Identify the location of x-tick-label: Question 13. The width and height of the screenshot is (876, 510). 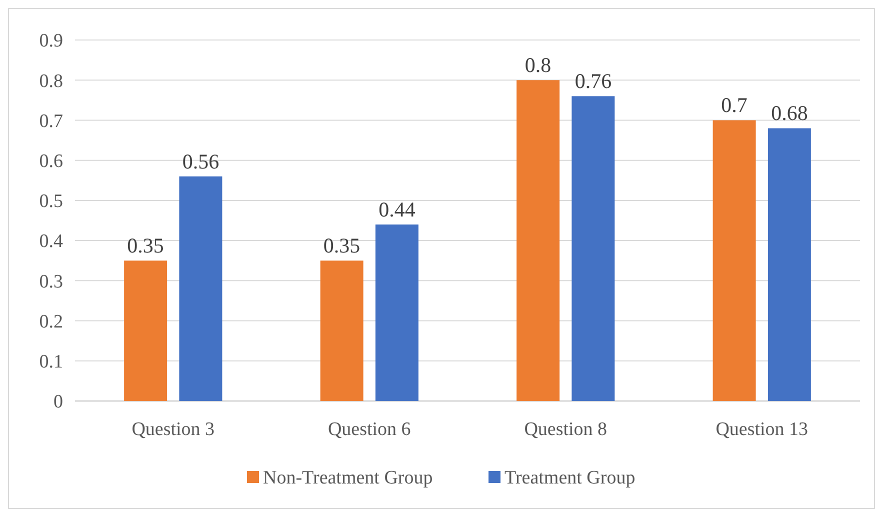
(762, 429).